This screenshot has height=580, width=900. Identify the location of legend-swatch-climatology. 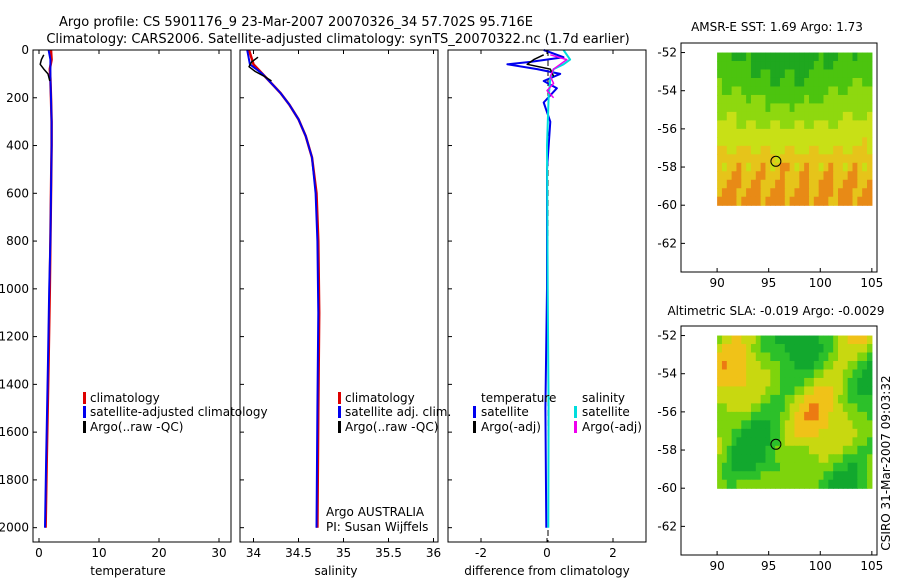
(84, 398).